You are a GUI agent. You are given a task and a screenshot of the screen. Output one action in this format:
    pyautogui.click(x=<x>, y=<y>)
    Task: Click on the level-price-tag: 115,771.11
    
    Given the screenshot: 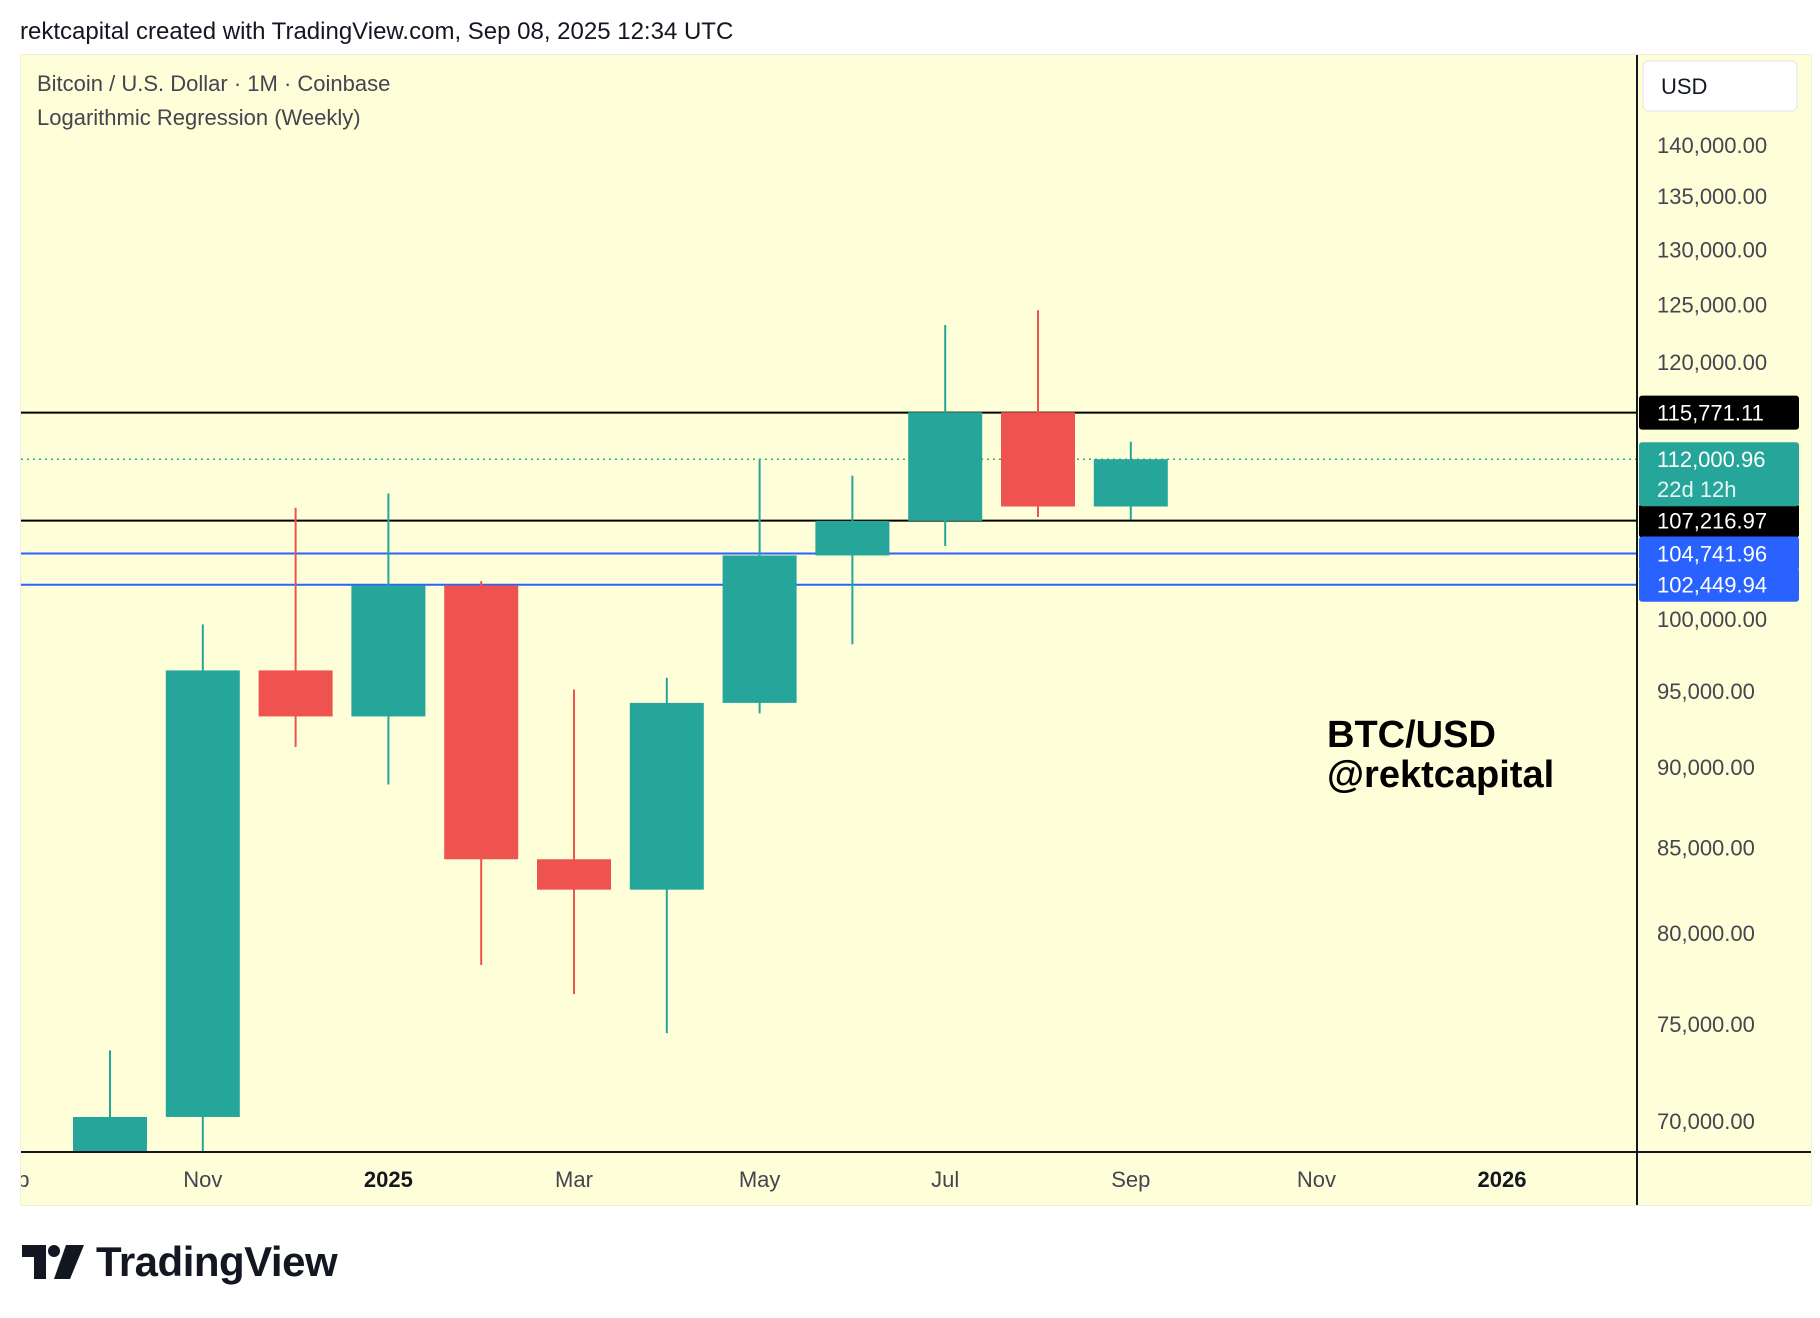 What is the action you would take?
    pyautogui.click(x=1719, y=412)
    